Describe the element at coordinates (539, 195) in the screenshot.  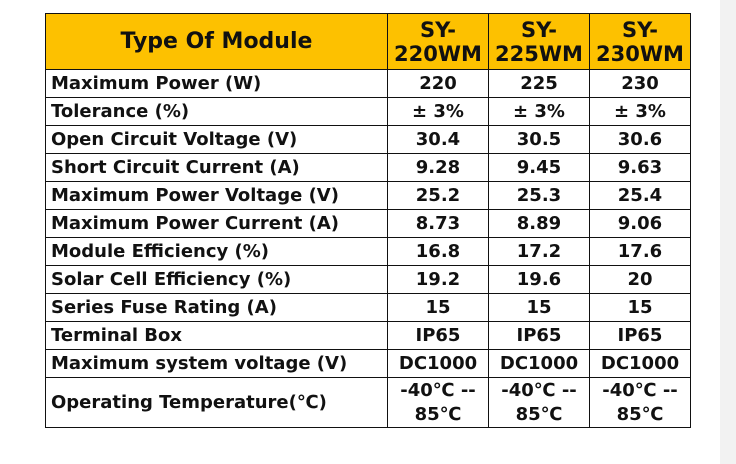
I see `value-cell: 25.3` at that location.